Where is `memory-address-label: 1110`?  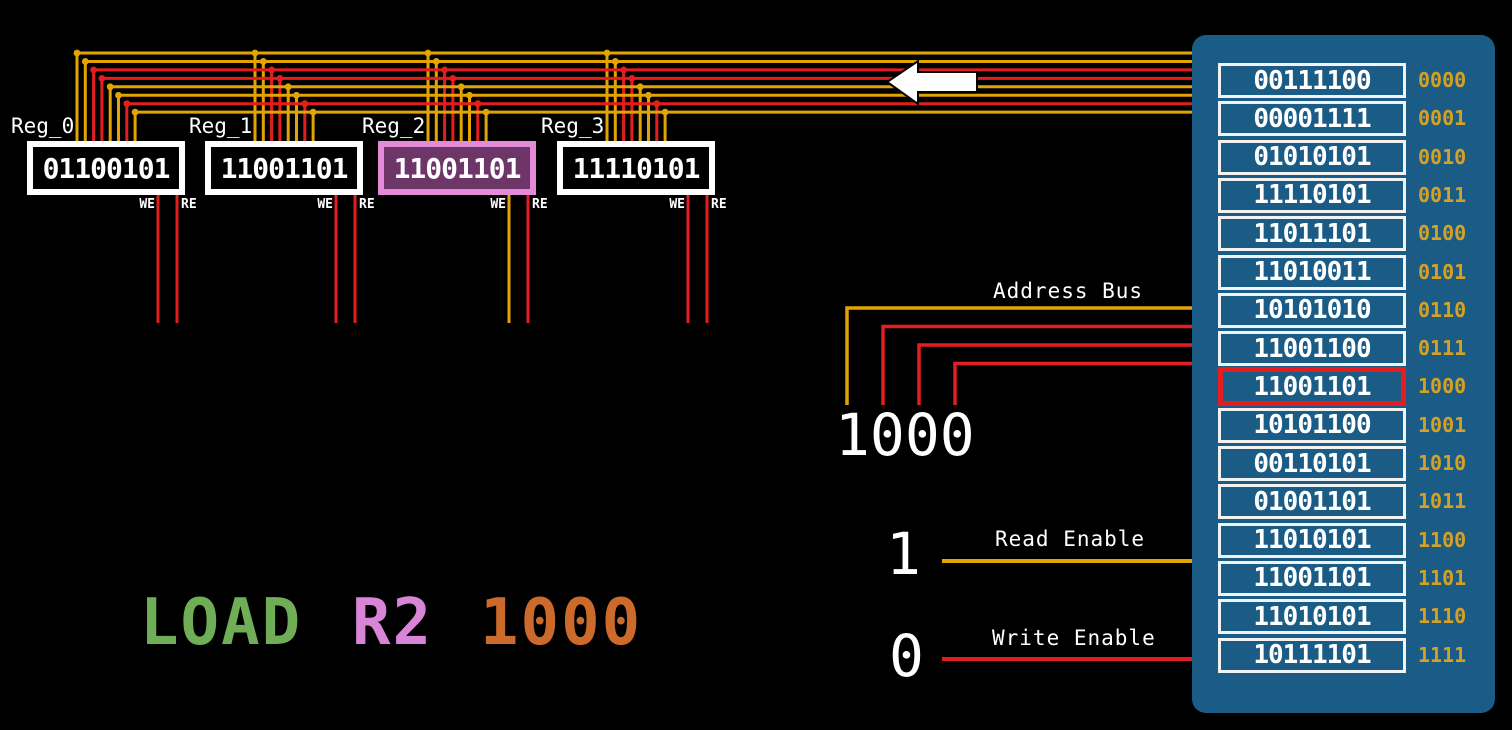 memory-address-label: 1110 is located at coordinates (1442, 616).